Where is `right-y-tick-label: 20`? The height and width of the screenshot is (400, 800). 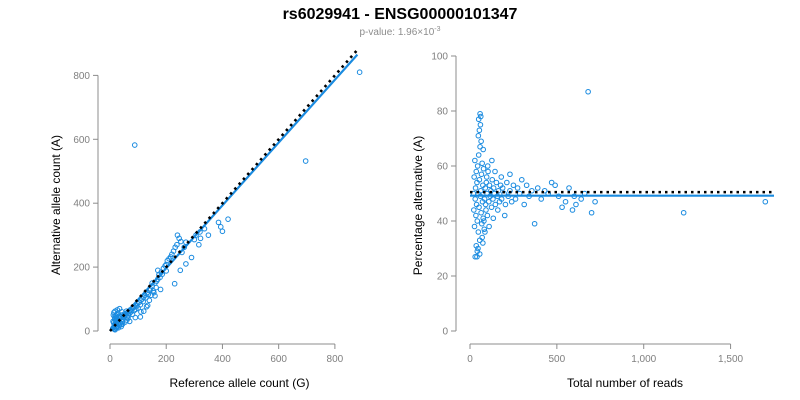 right-y-tick-label: 20 is located at coordinates (443, 277).